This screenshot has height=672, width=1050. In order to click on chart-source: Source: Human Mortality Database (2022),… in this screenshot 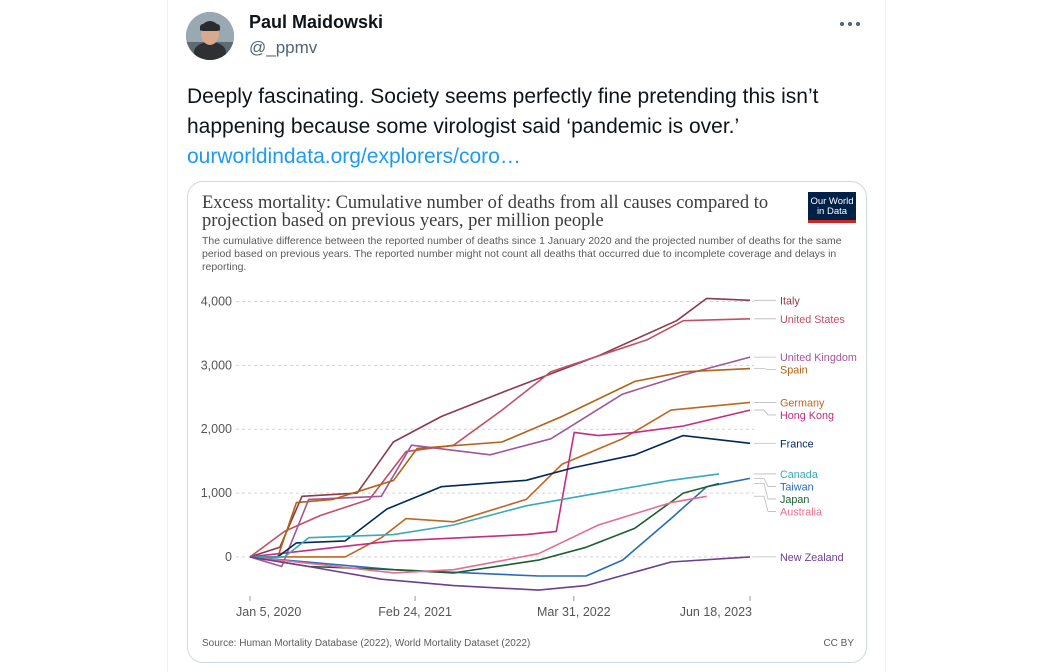, I will do `click(366, 643)`.